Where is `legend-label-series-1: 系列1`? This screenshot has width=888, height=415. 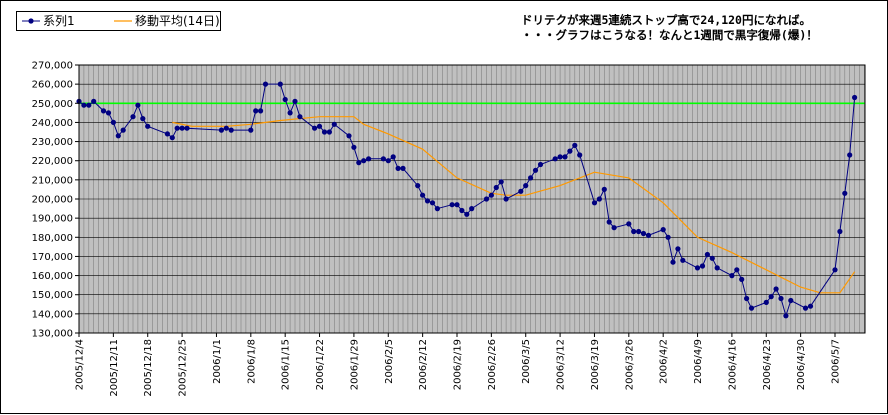
legend-label-series-1: 系列1 is located at coordinates (59, 21).